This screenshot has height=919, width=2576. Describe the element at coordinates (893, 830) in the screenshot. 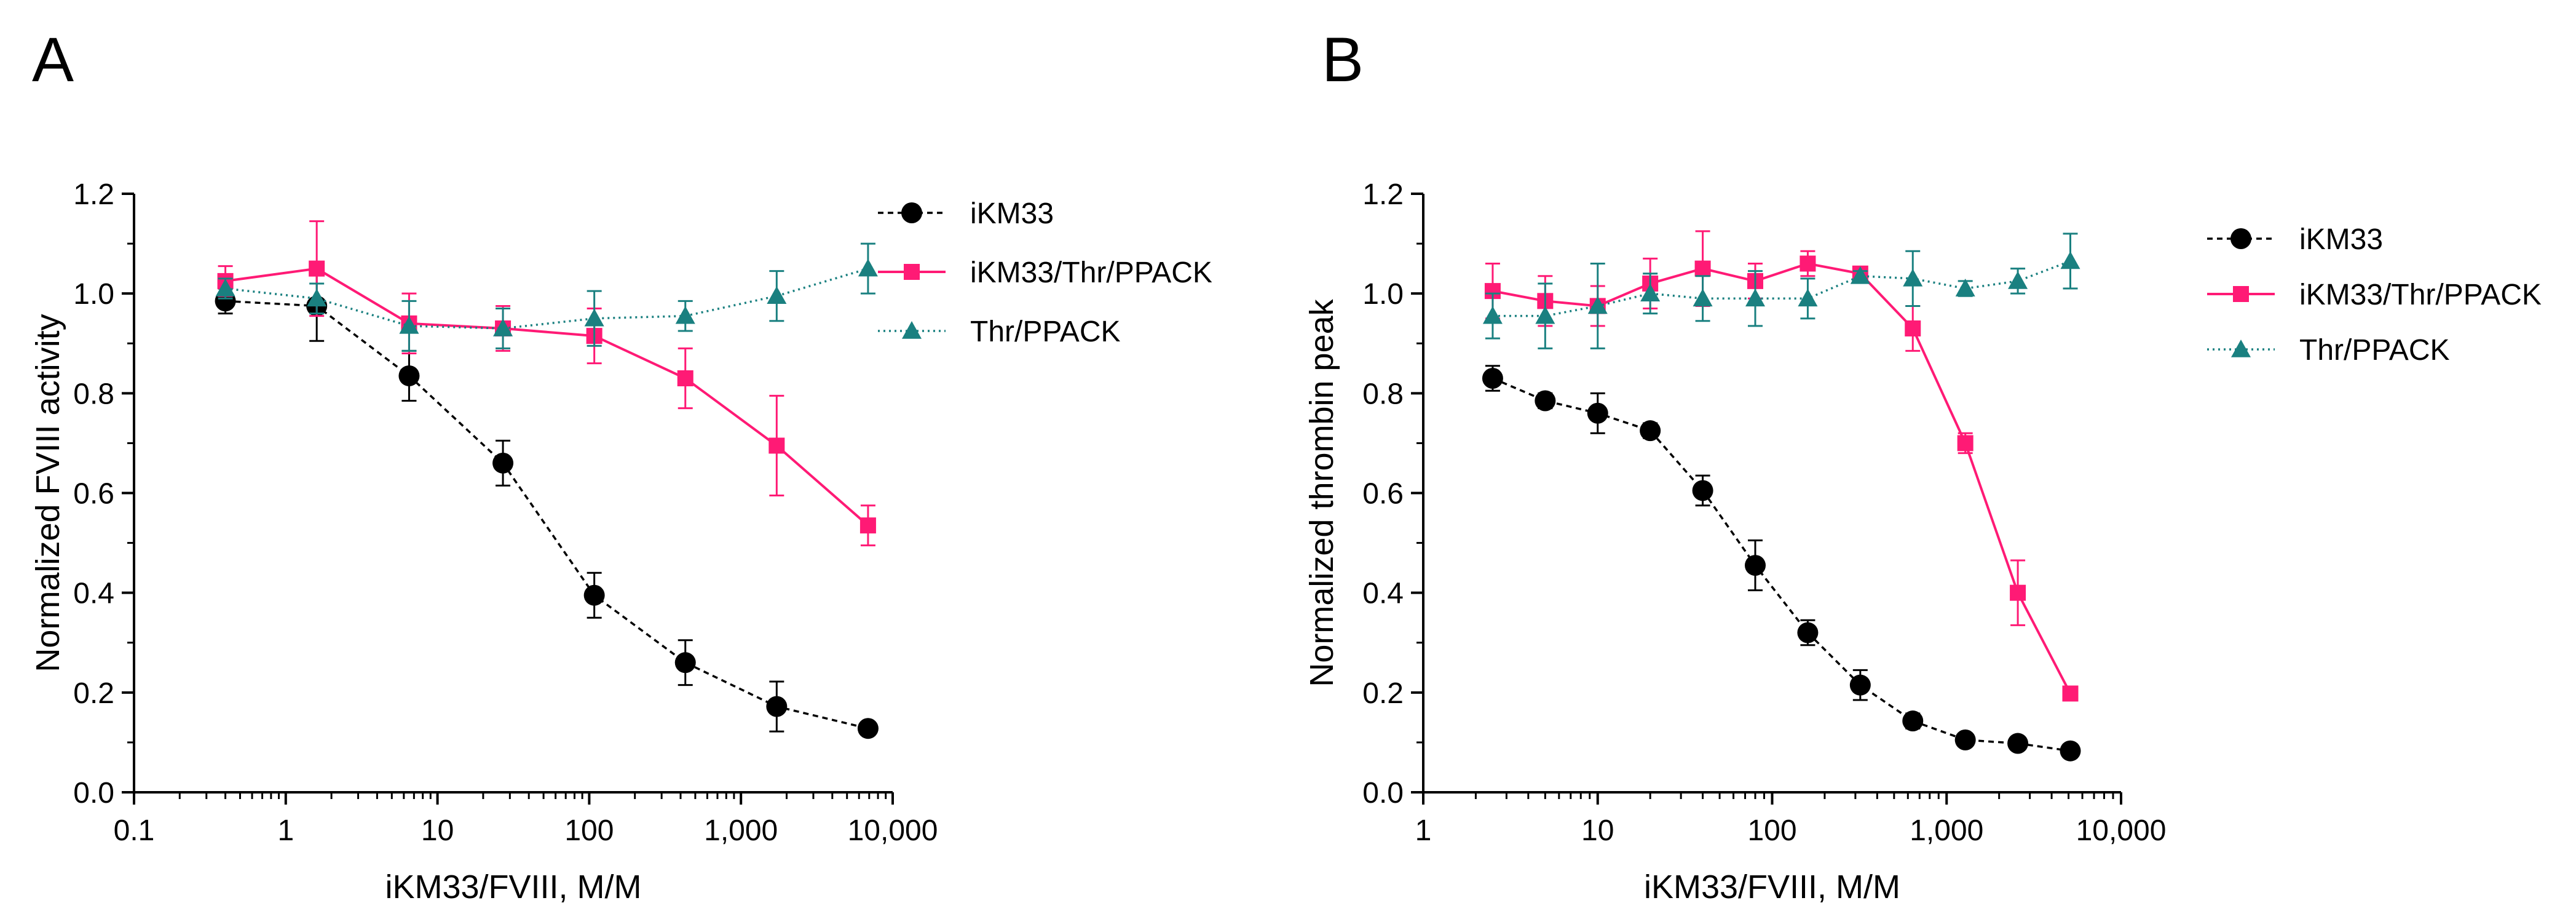

I see `x-tick-label: 10,000` at that location.